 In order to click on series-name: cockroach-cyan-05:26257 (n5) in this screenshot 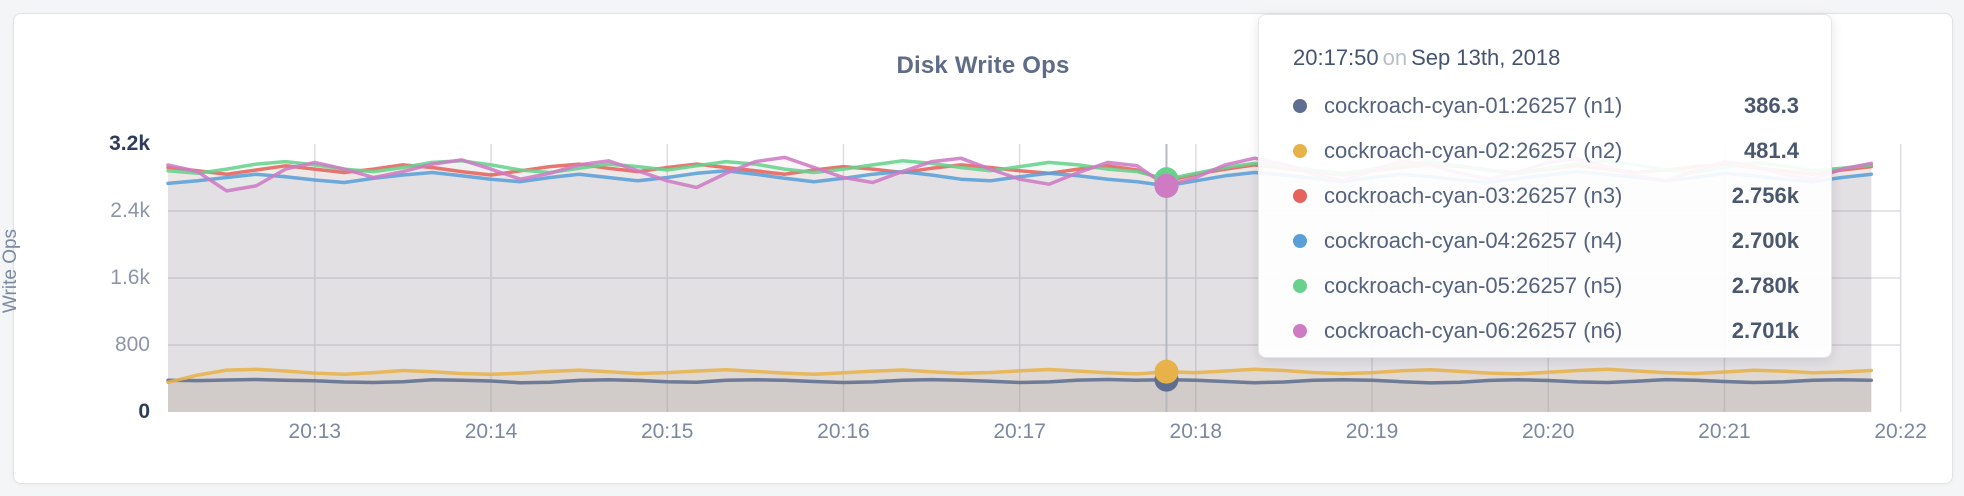, I will do `click(1473, 285)`.